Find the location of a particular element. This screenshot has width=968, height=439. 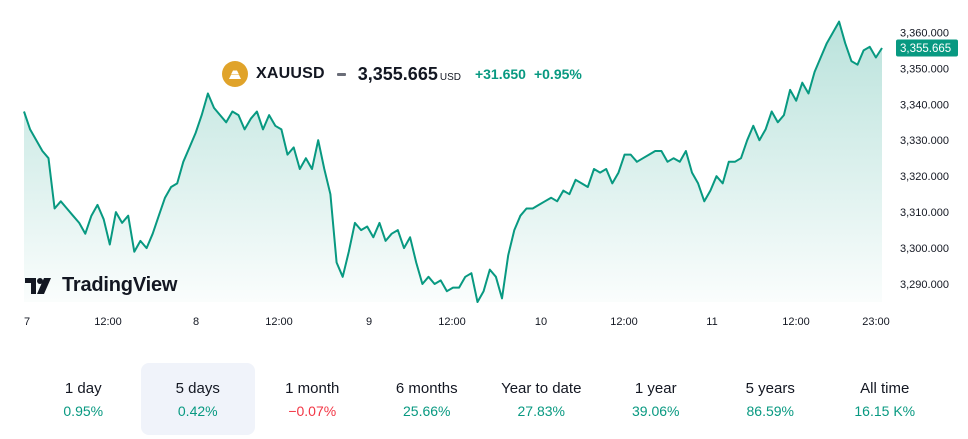

period-tab-2: 1 month −0.07% is located at coordinates (312, 399).